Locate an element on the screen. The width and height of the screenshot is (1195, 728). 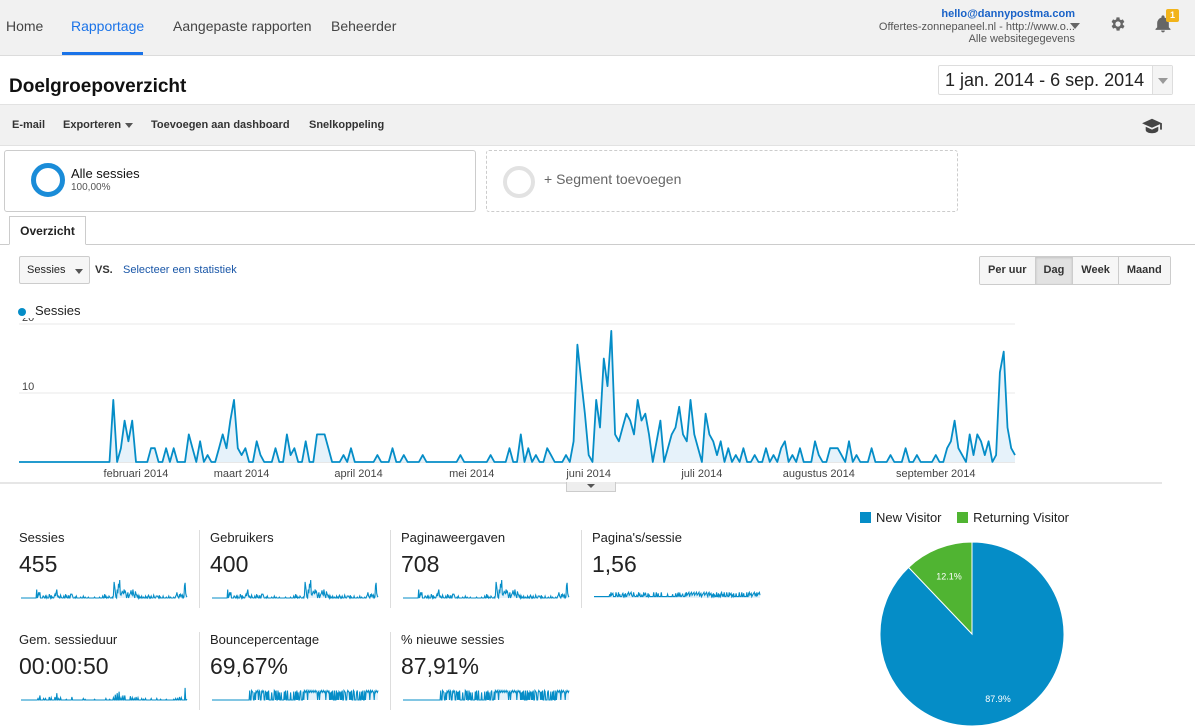
metric-tile: Bouncepercentage 69,67% is located at coordinates (300, 671).